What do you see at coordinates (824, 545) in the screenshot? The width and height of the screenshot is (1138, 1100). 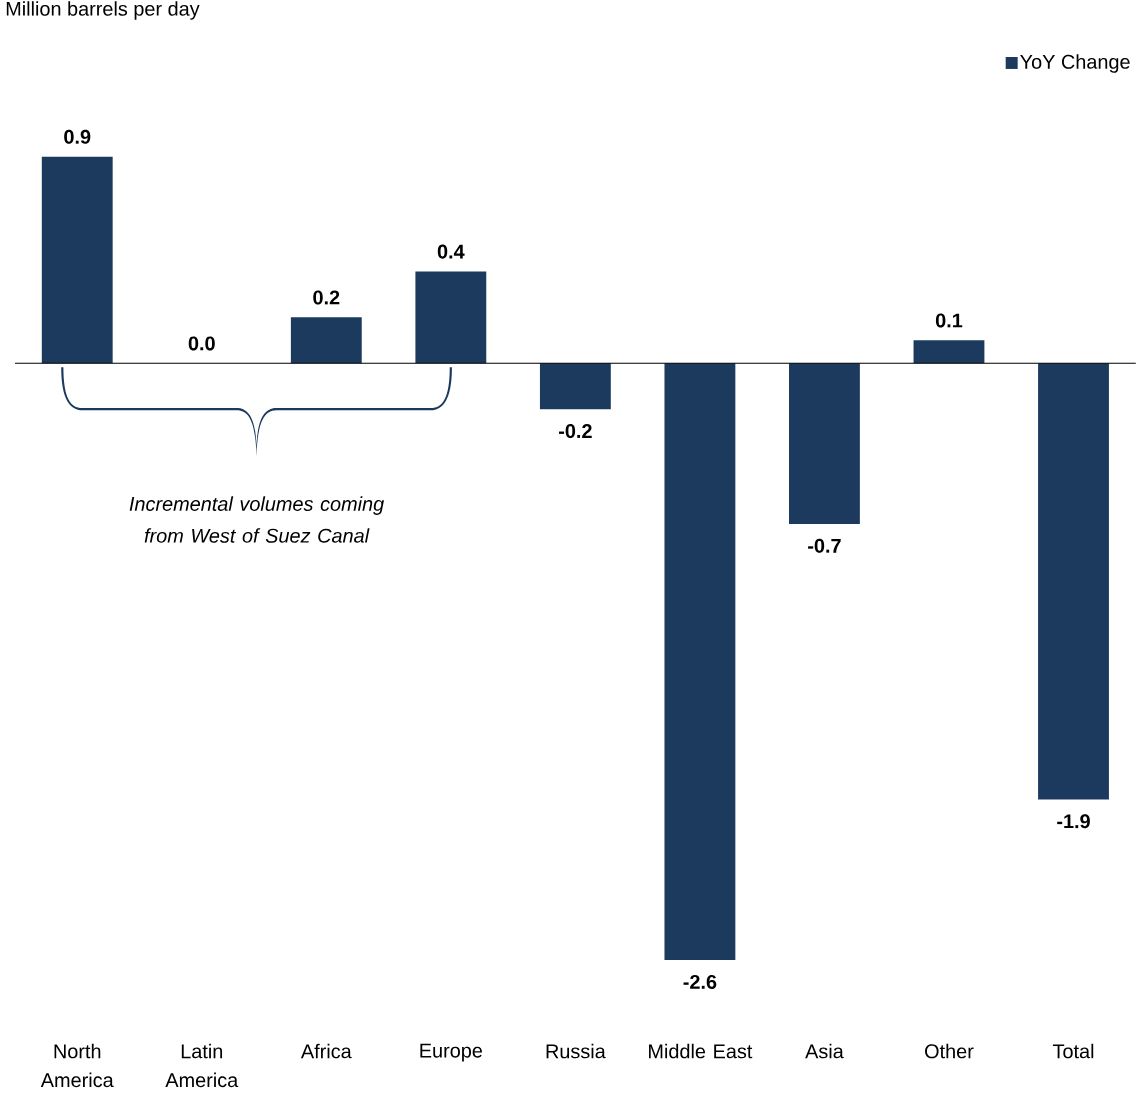 I see `data-label: -0.7` at bounding box center [824, 545].